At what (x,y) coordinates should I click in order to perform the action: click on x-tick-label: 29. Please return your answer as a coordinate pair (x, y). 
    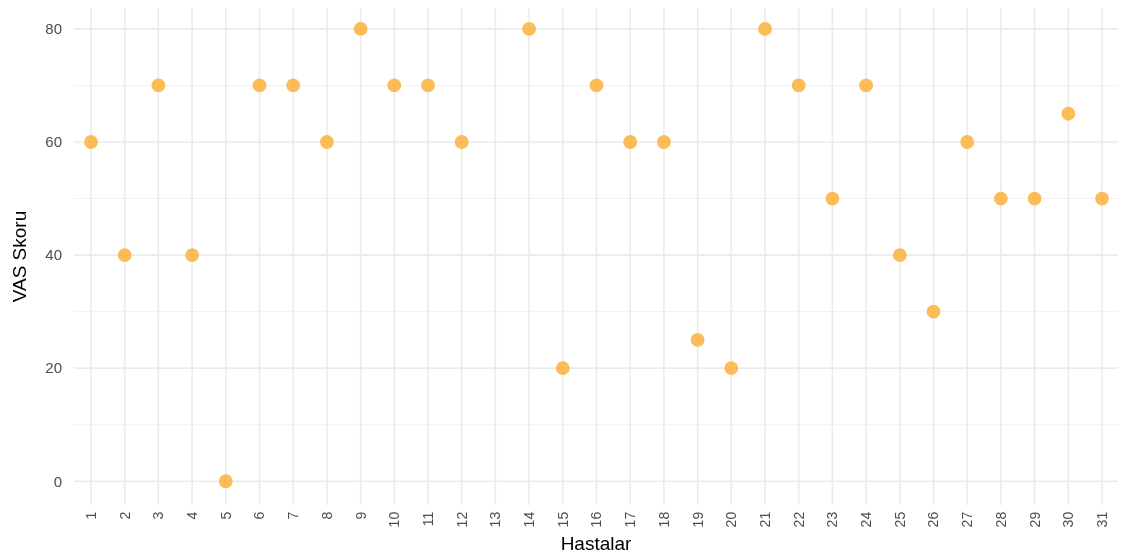
    Looking at the image, I should click on (1034, 519).